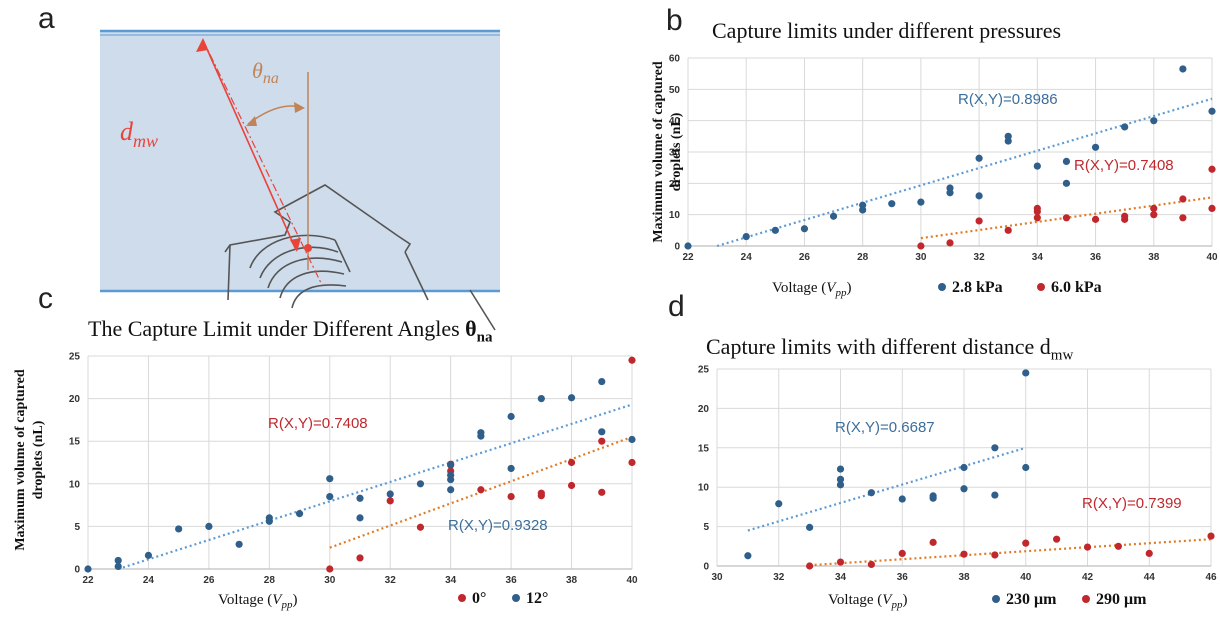  Describe the element at coordinates (674, 20) in the screenshot. I see `panel-letter-b: b` at that location.